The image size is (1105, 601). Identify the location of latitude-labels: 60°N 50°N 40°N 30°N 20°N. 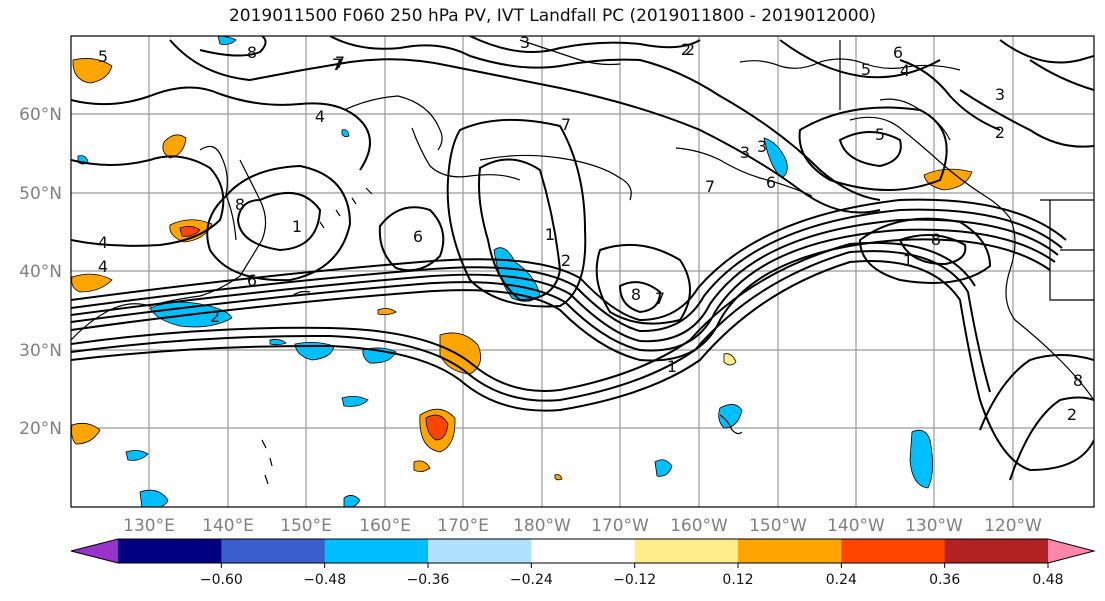
(40, 272).